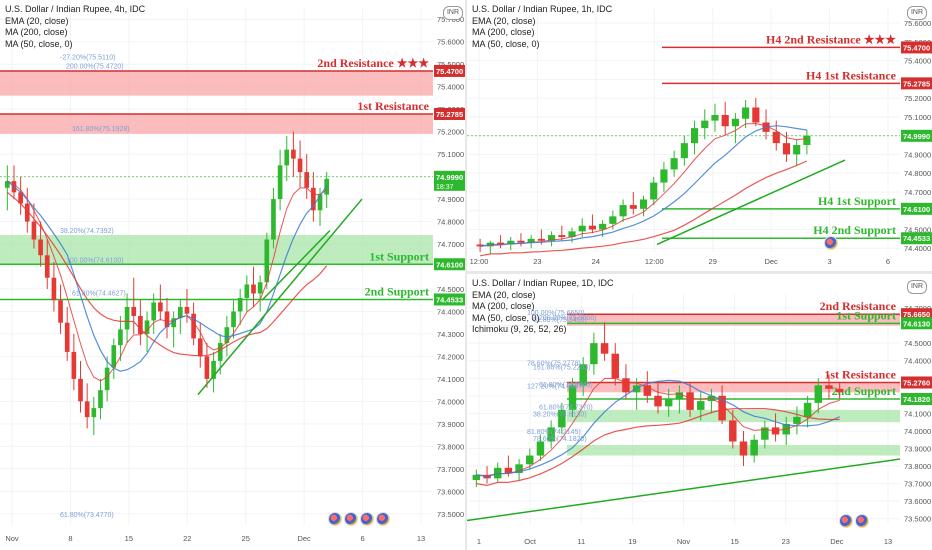  Describe the element at coordinates (854, 521) in the screenshot. I see `d1-event-flags` at that location.